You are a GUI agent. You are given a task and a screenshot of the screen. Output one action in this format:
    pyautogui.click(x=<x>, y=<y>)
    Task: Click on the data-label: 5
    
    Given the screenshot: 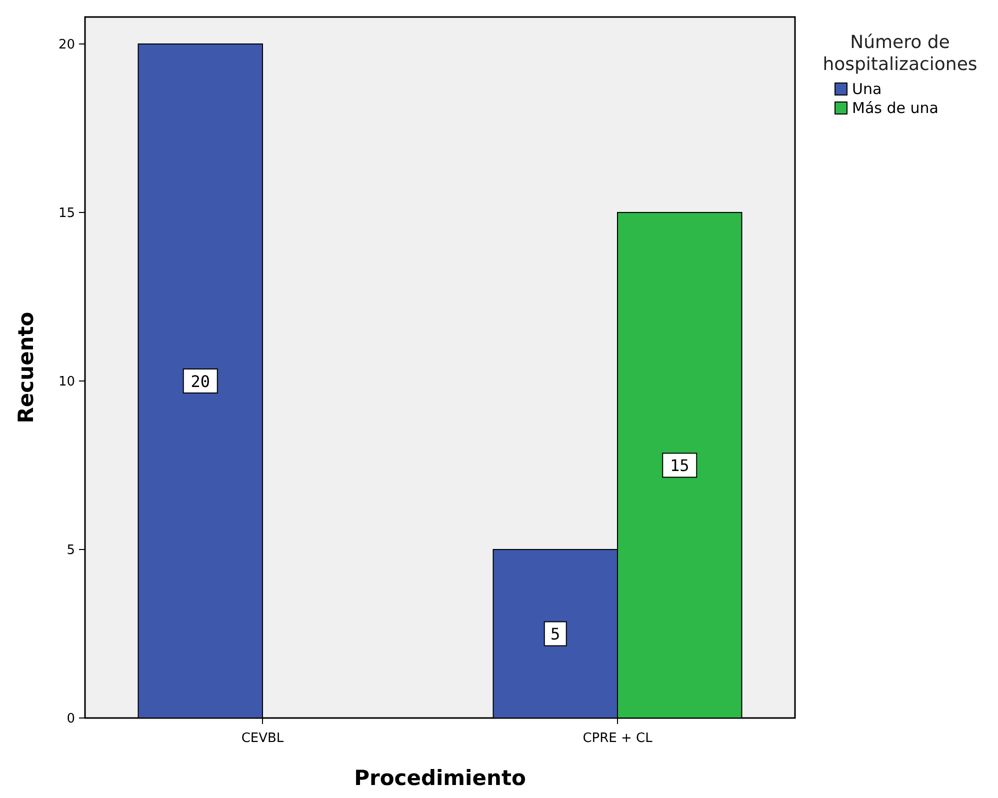 What is the action you would take?
    pyautogui.click(x=555, y=634)
    